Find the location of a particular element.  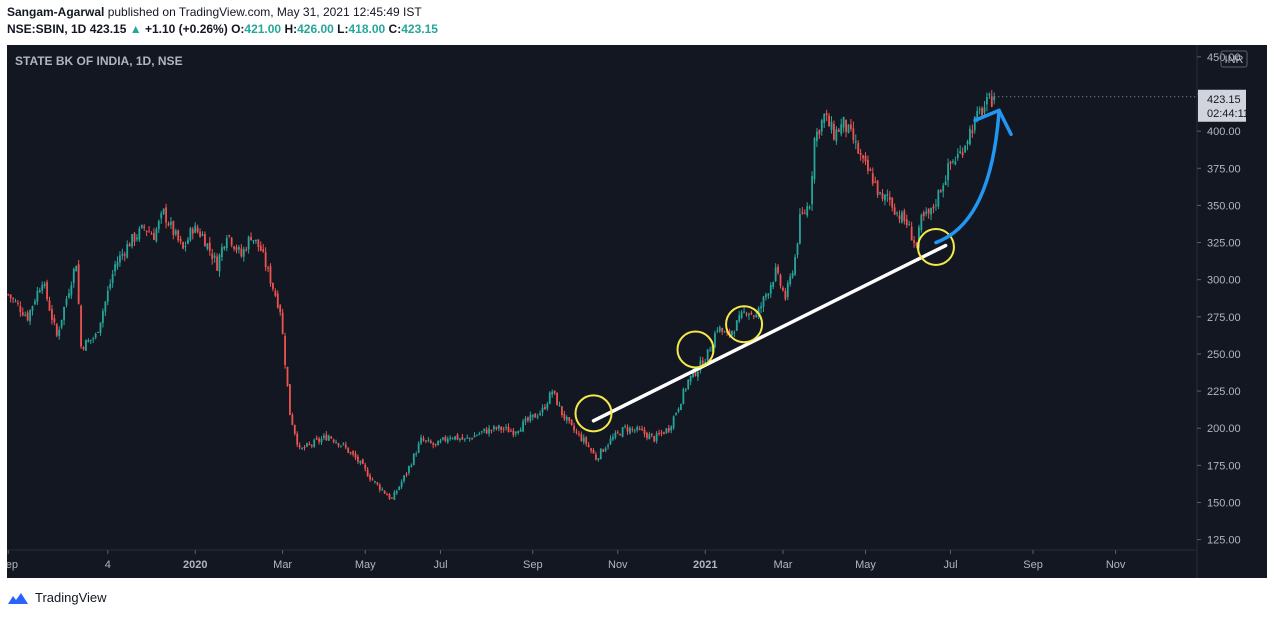

low-value: 418.00 is located at coordinates (367, 29).